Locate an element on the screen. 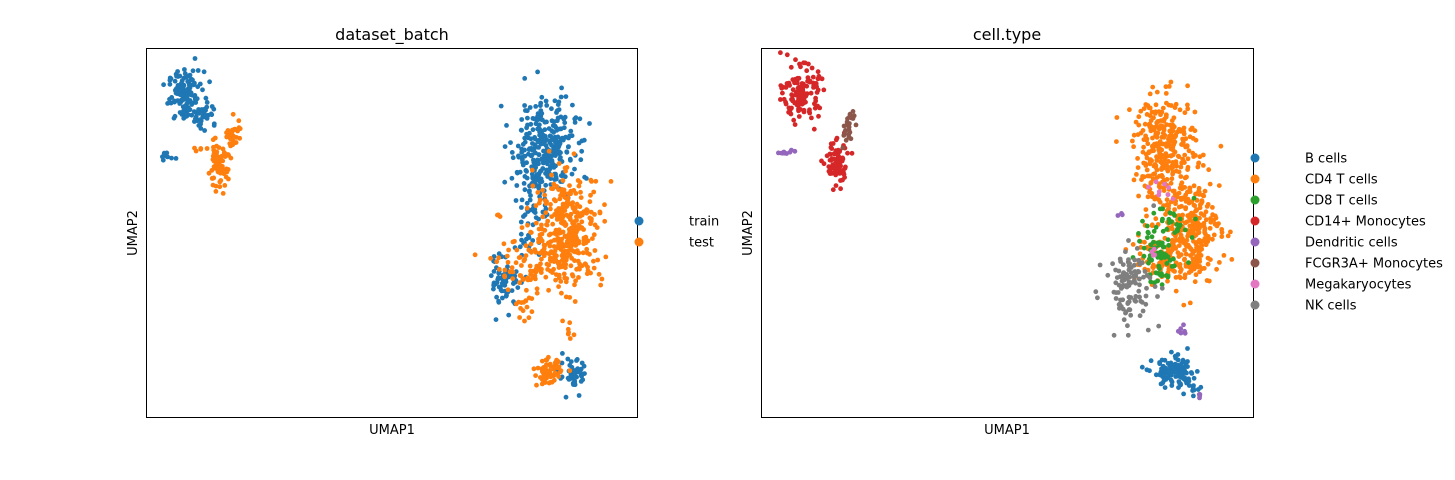  legend-marker is located at coordinates (1255, 284).